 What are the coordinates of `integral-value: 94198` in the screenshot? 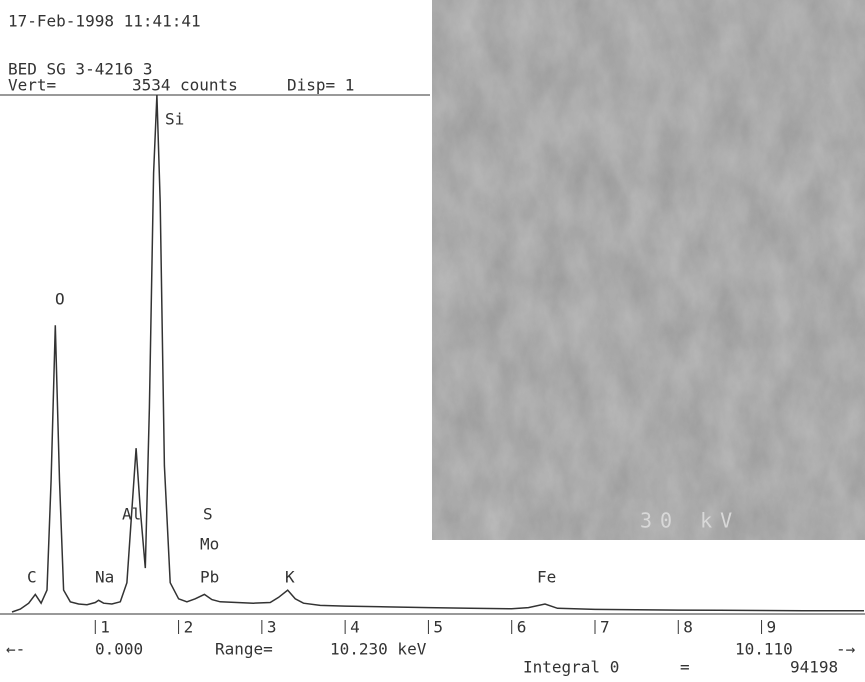 It's located at (814, 667).